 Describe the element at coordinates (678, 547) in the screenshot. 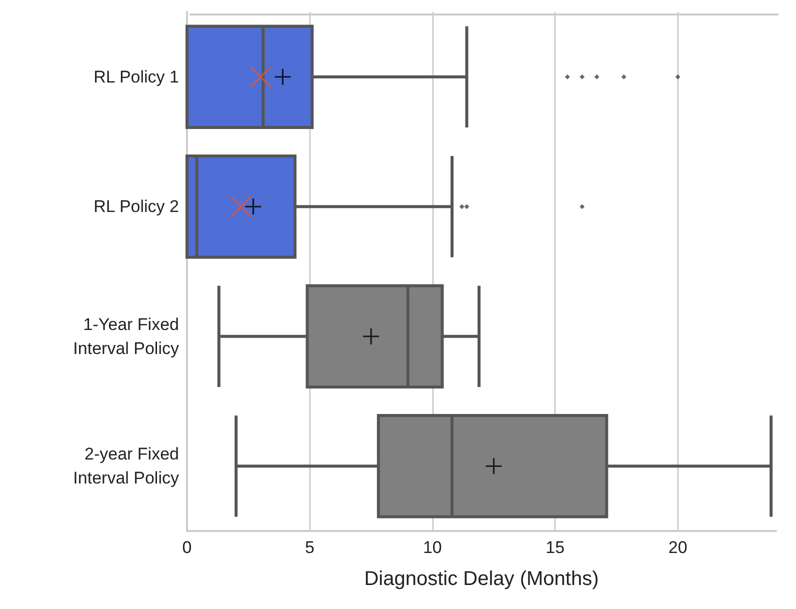

I see `x-tick-label: 20` at that location.